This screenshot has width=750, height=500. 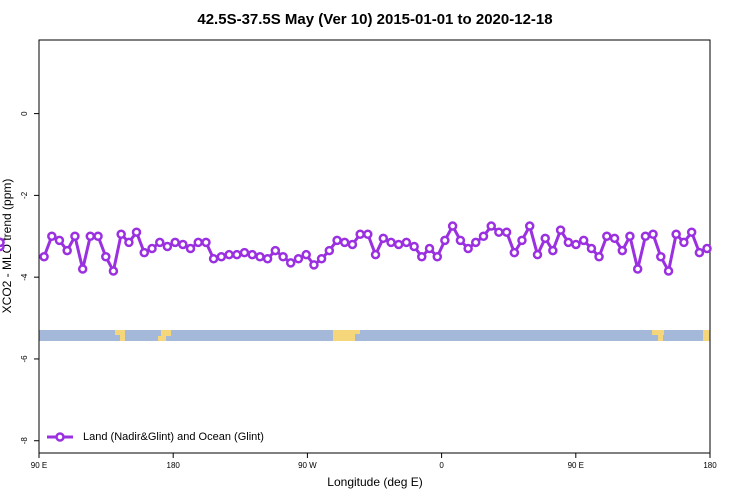 I want to click on land-ocean-strip, so click(x=374, y=335).